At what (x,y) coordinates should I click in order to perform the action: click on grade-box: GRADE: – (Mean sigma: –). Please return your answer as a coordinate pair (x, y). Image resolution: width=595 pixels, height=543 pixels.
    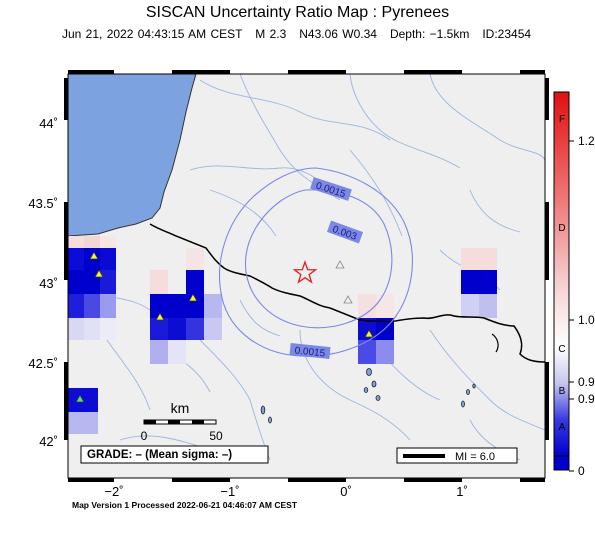
    Looking at the image, I should click on (174, 454).